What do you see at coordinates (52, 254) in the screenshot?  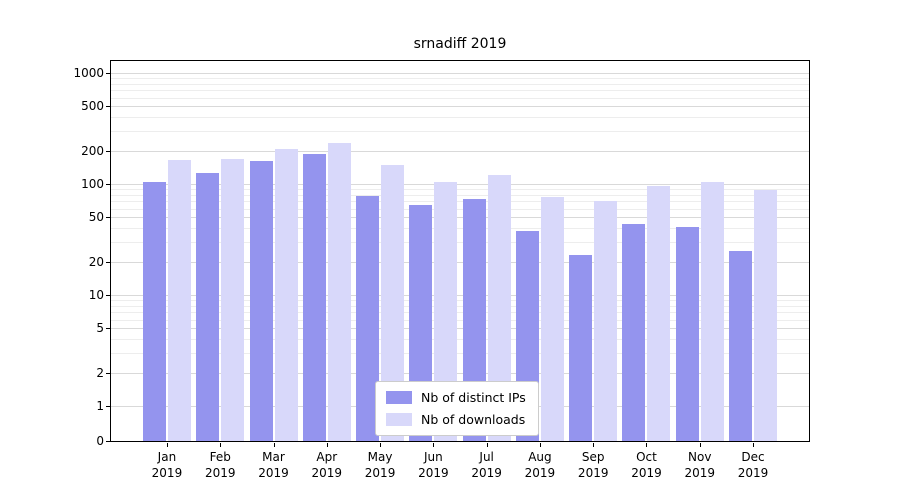 I see `y-axis: 0 1 2 5 10 20 50 100 200 500 1000` at bounding box center [52, 254].